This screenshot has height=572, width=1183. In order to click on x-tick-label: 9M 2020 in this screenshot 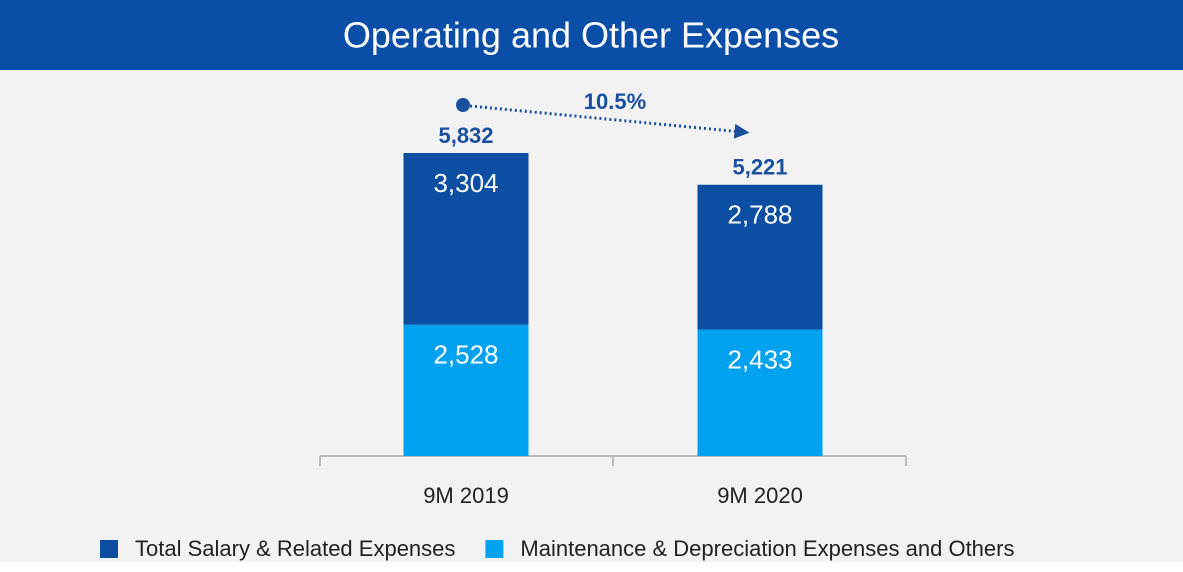, I will do `click(760, 495)`.